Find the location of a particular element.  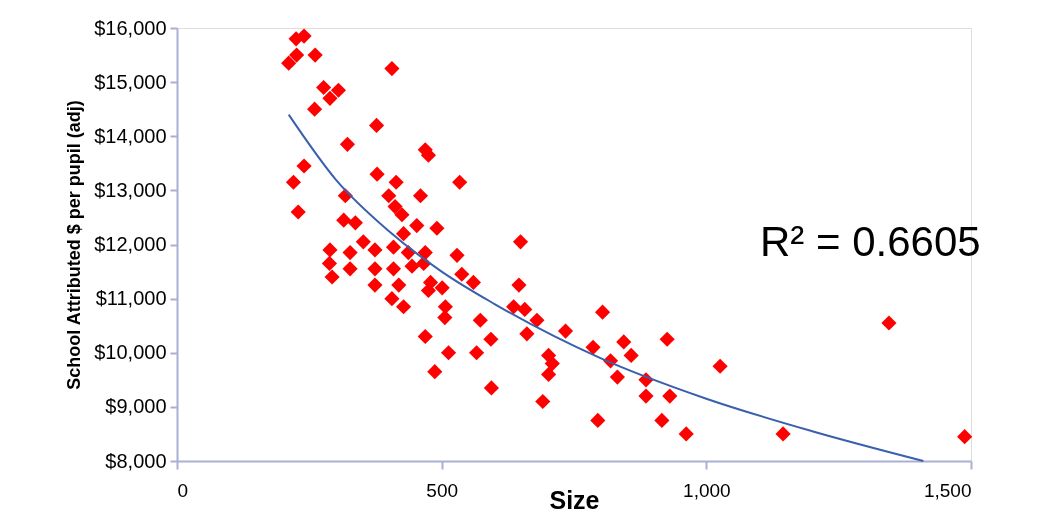

y-tick-label: $9,000 is located at coordinates (136, 406).